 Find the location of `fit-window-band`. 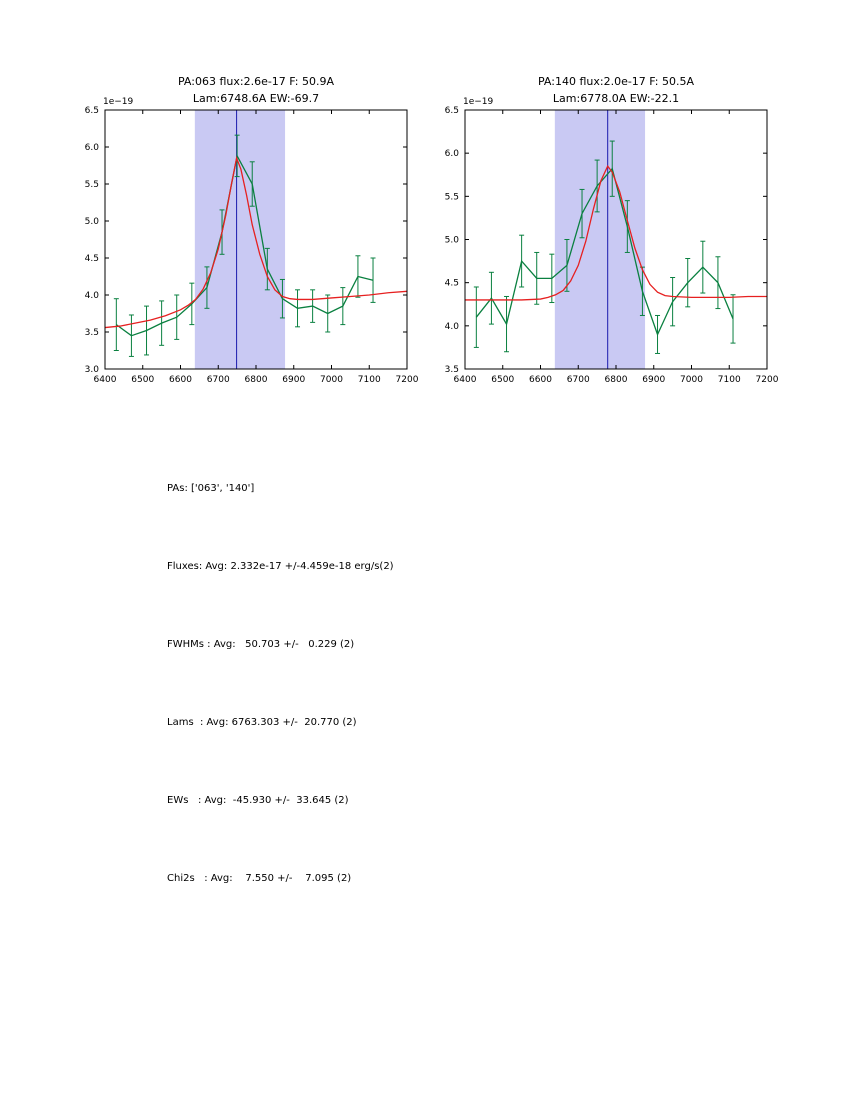

fit-window-band is located at coordinates (240, 239).